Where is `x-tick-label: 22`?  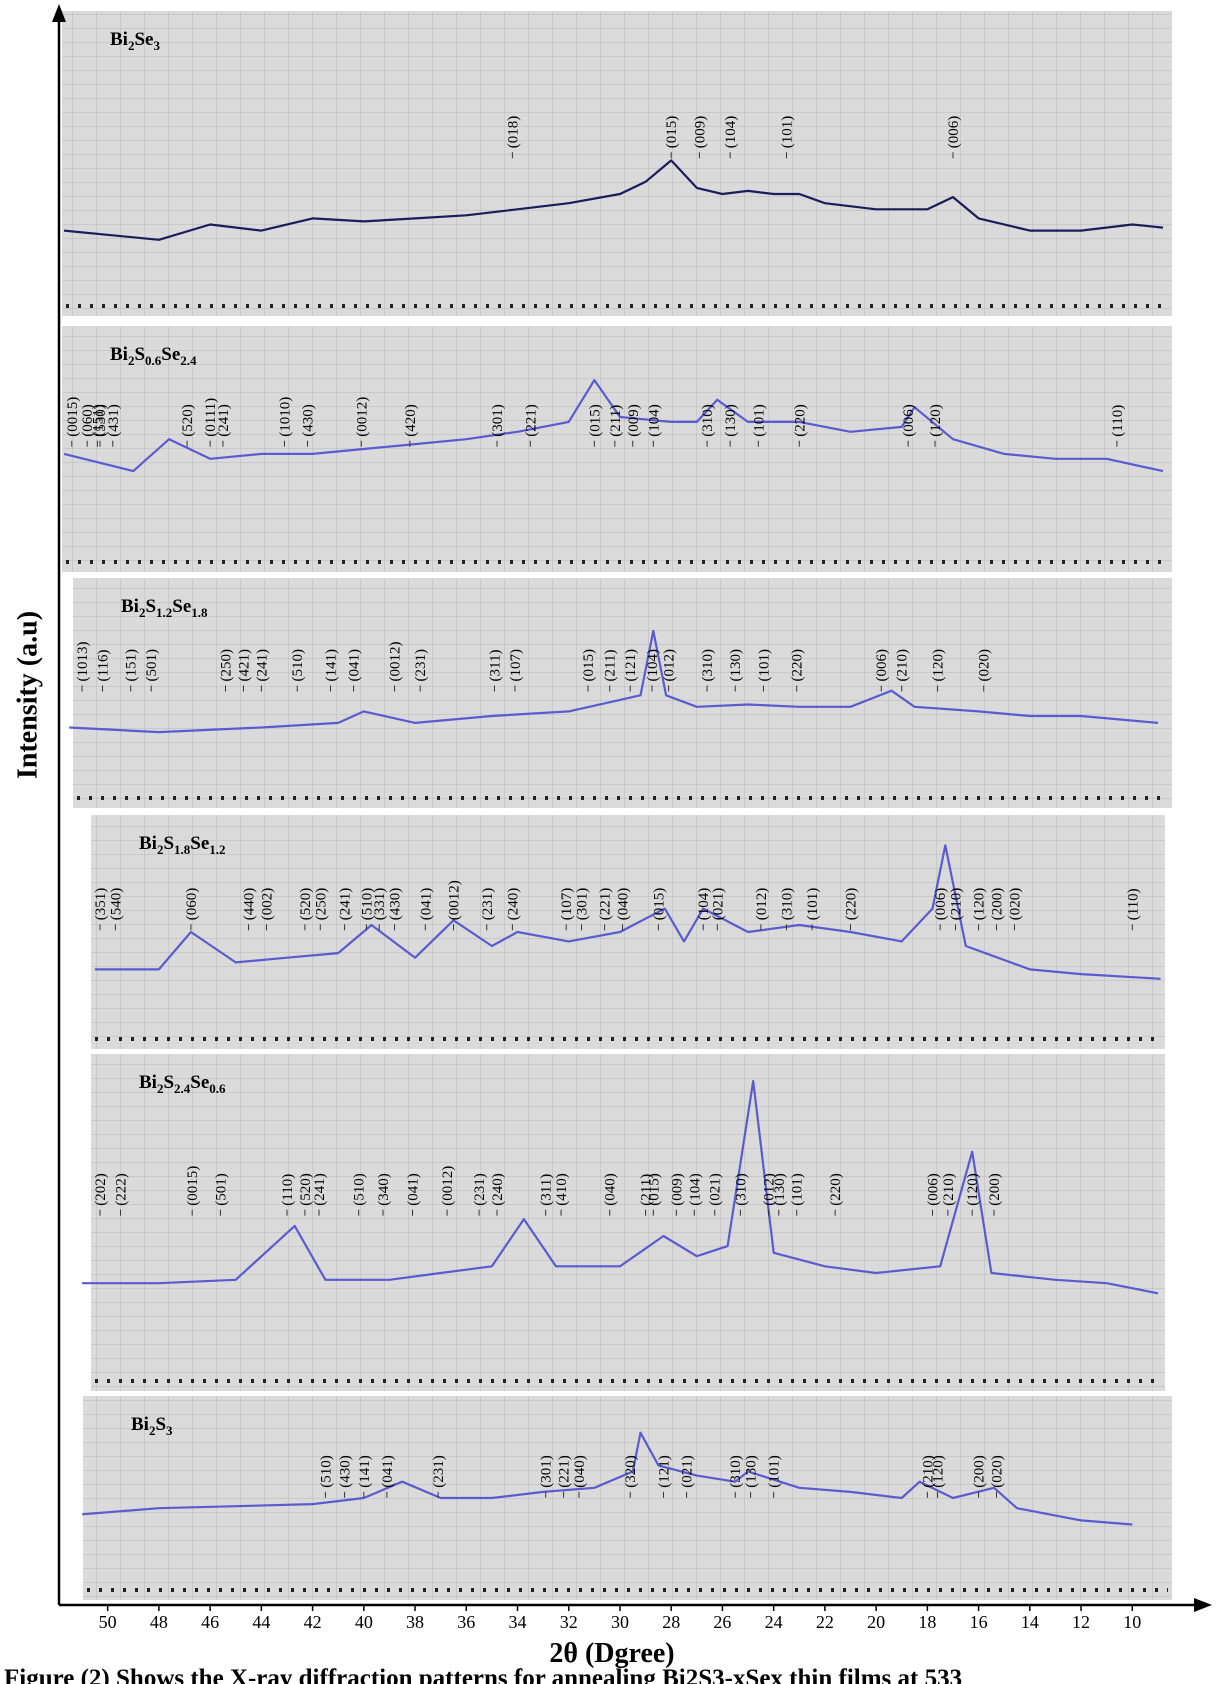
x-tick-label: 22 is located at coordinates (825, 1622).